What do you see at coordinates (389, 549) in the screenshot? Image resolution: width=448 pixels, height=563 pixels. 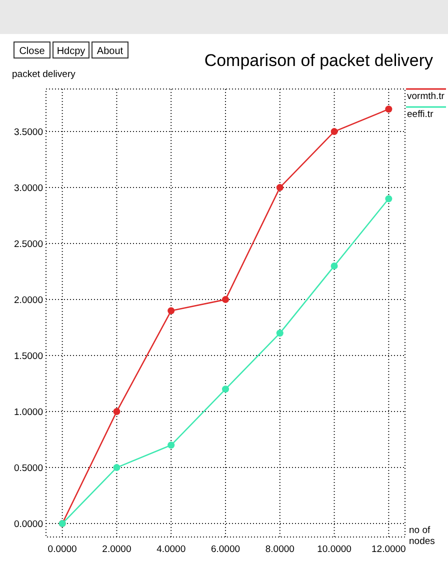 I see `x-tick-label: 12.0000` at bounding box center [389, 549].